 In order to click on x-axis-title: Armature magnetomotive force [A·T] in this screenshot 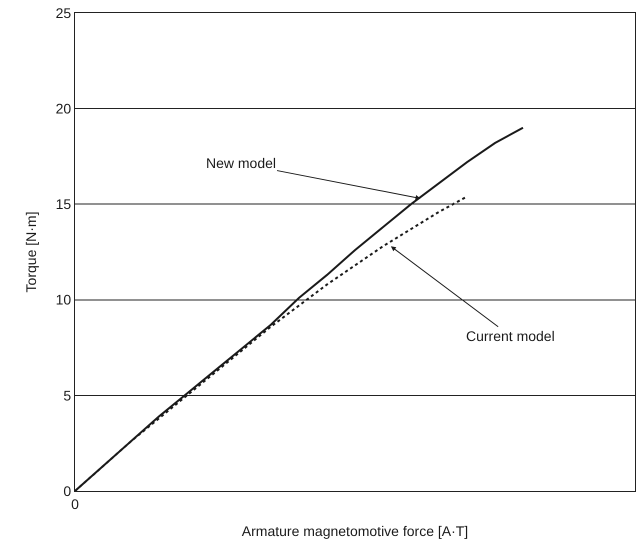, I will do `click(355, 531)`.